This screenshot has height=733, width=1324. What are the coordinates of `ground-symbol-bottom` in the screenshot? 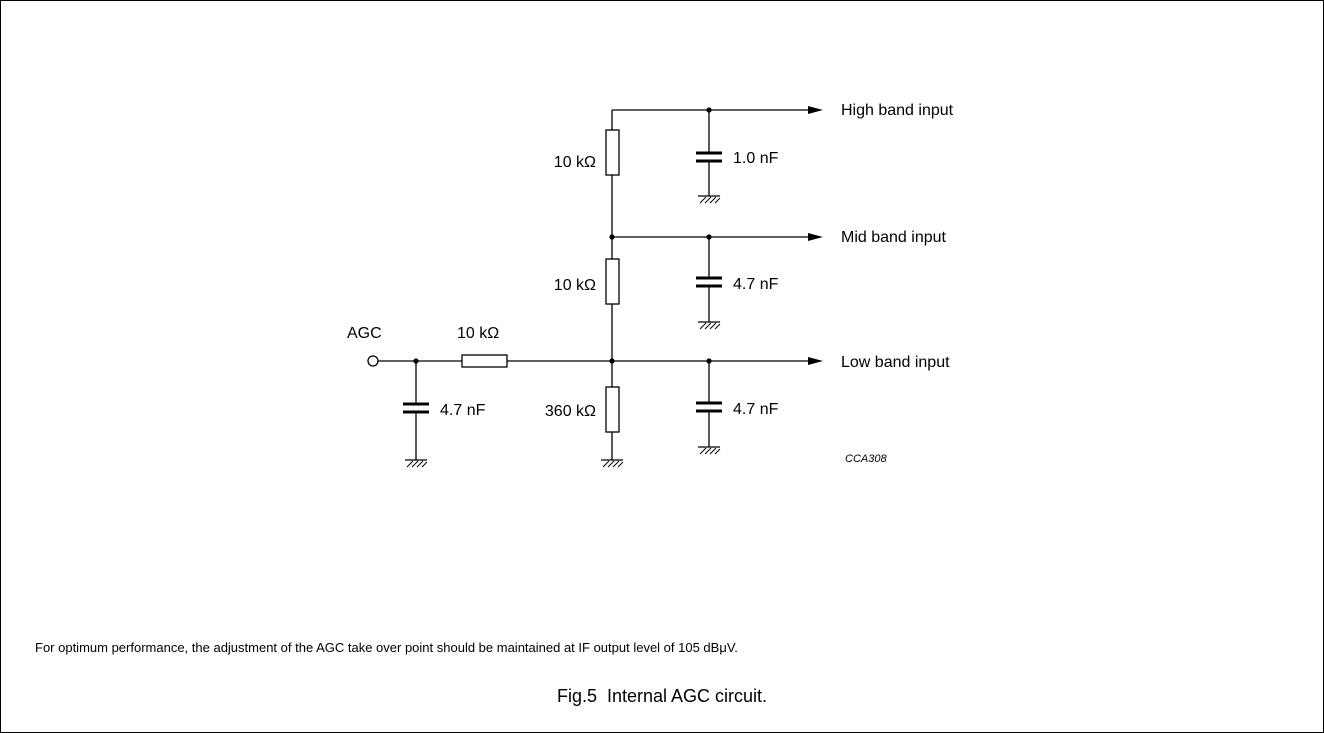 It's located at (612, 463).